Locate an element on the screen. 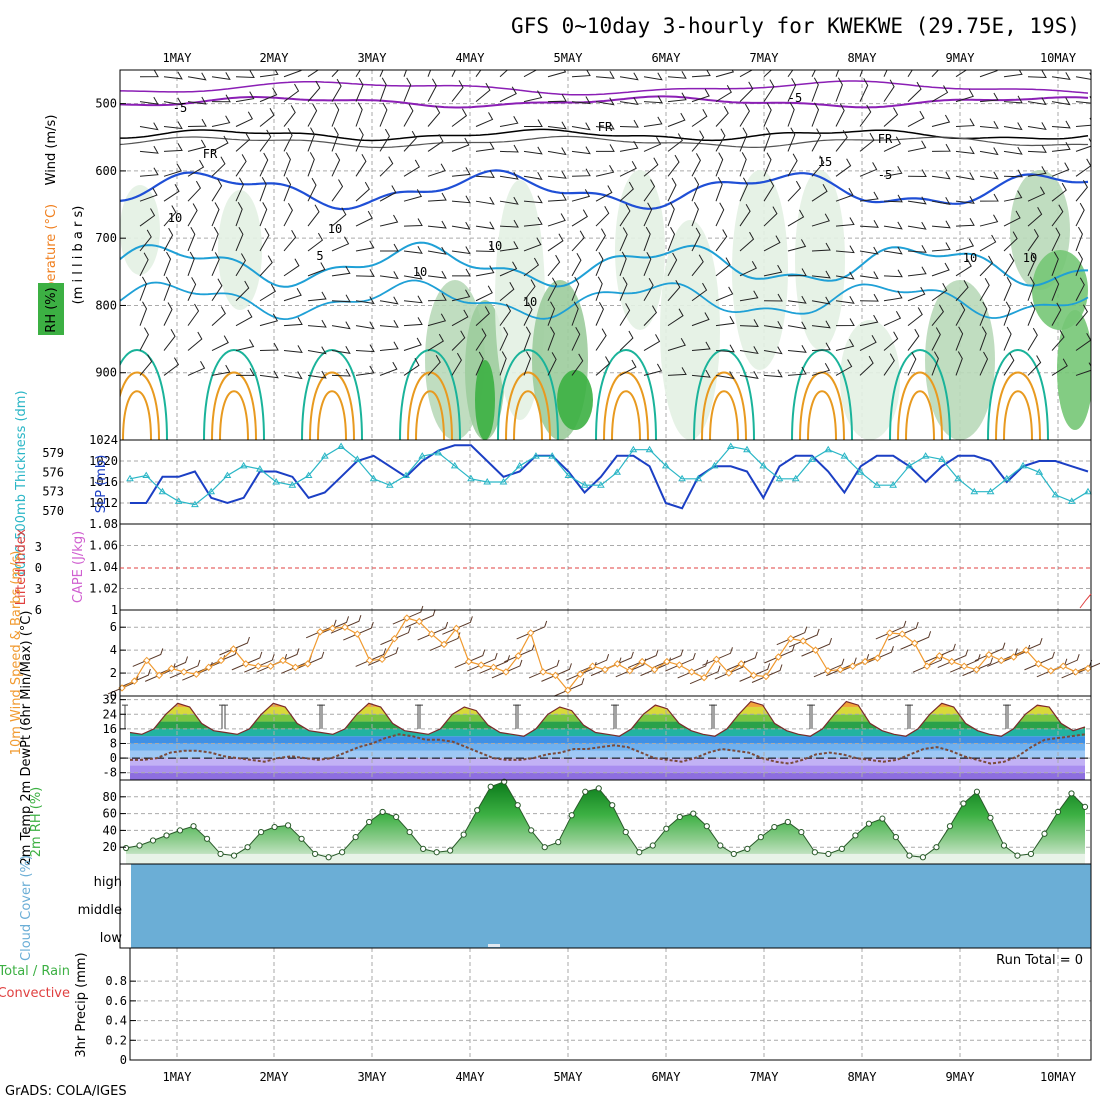 The width and height of the screenshot is (1100, 1100). tick-label: 0.8 is located at coordinates (116, 981).